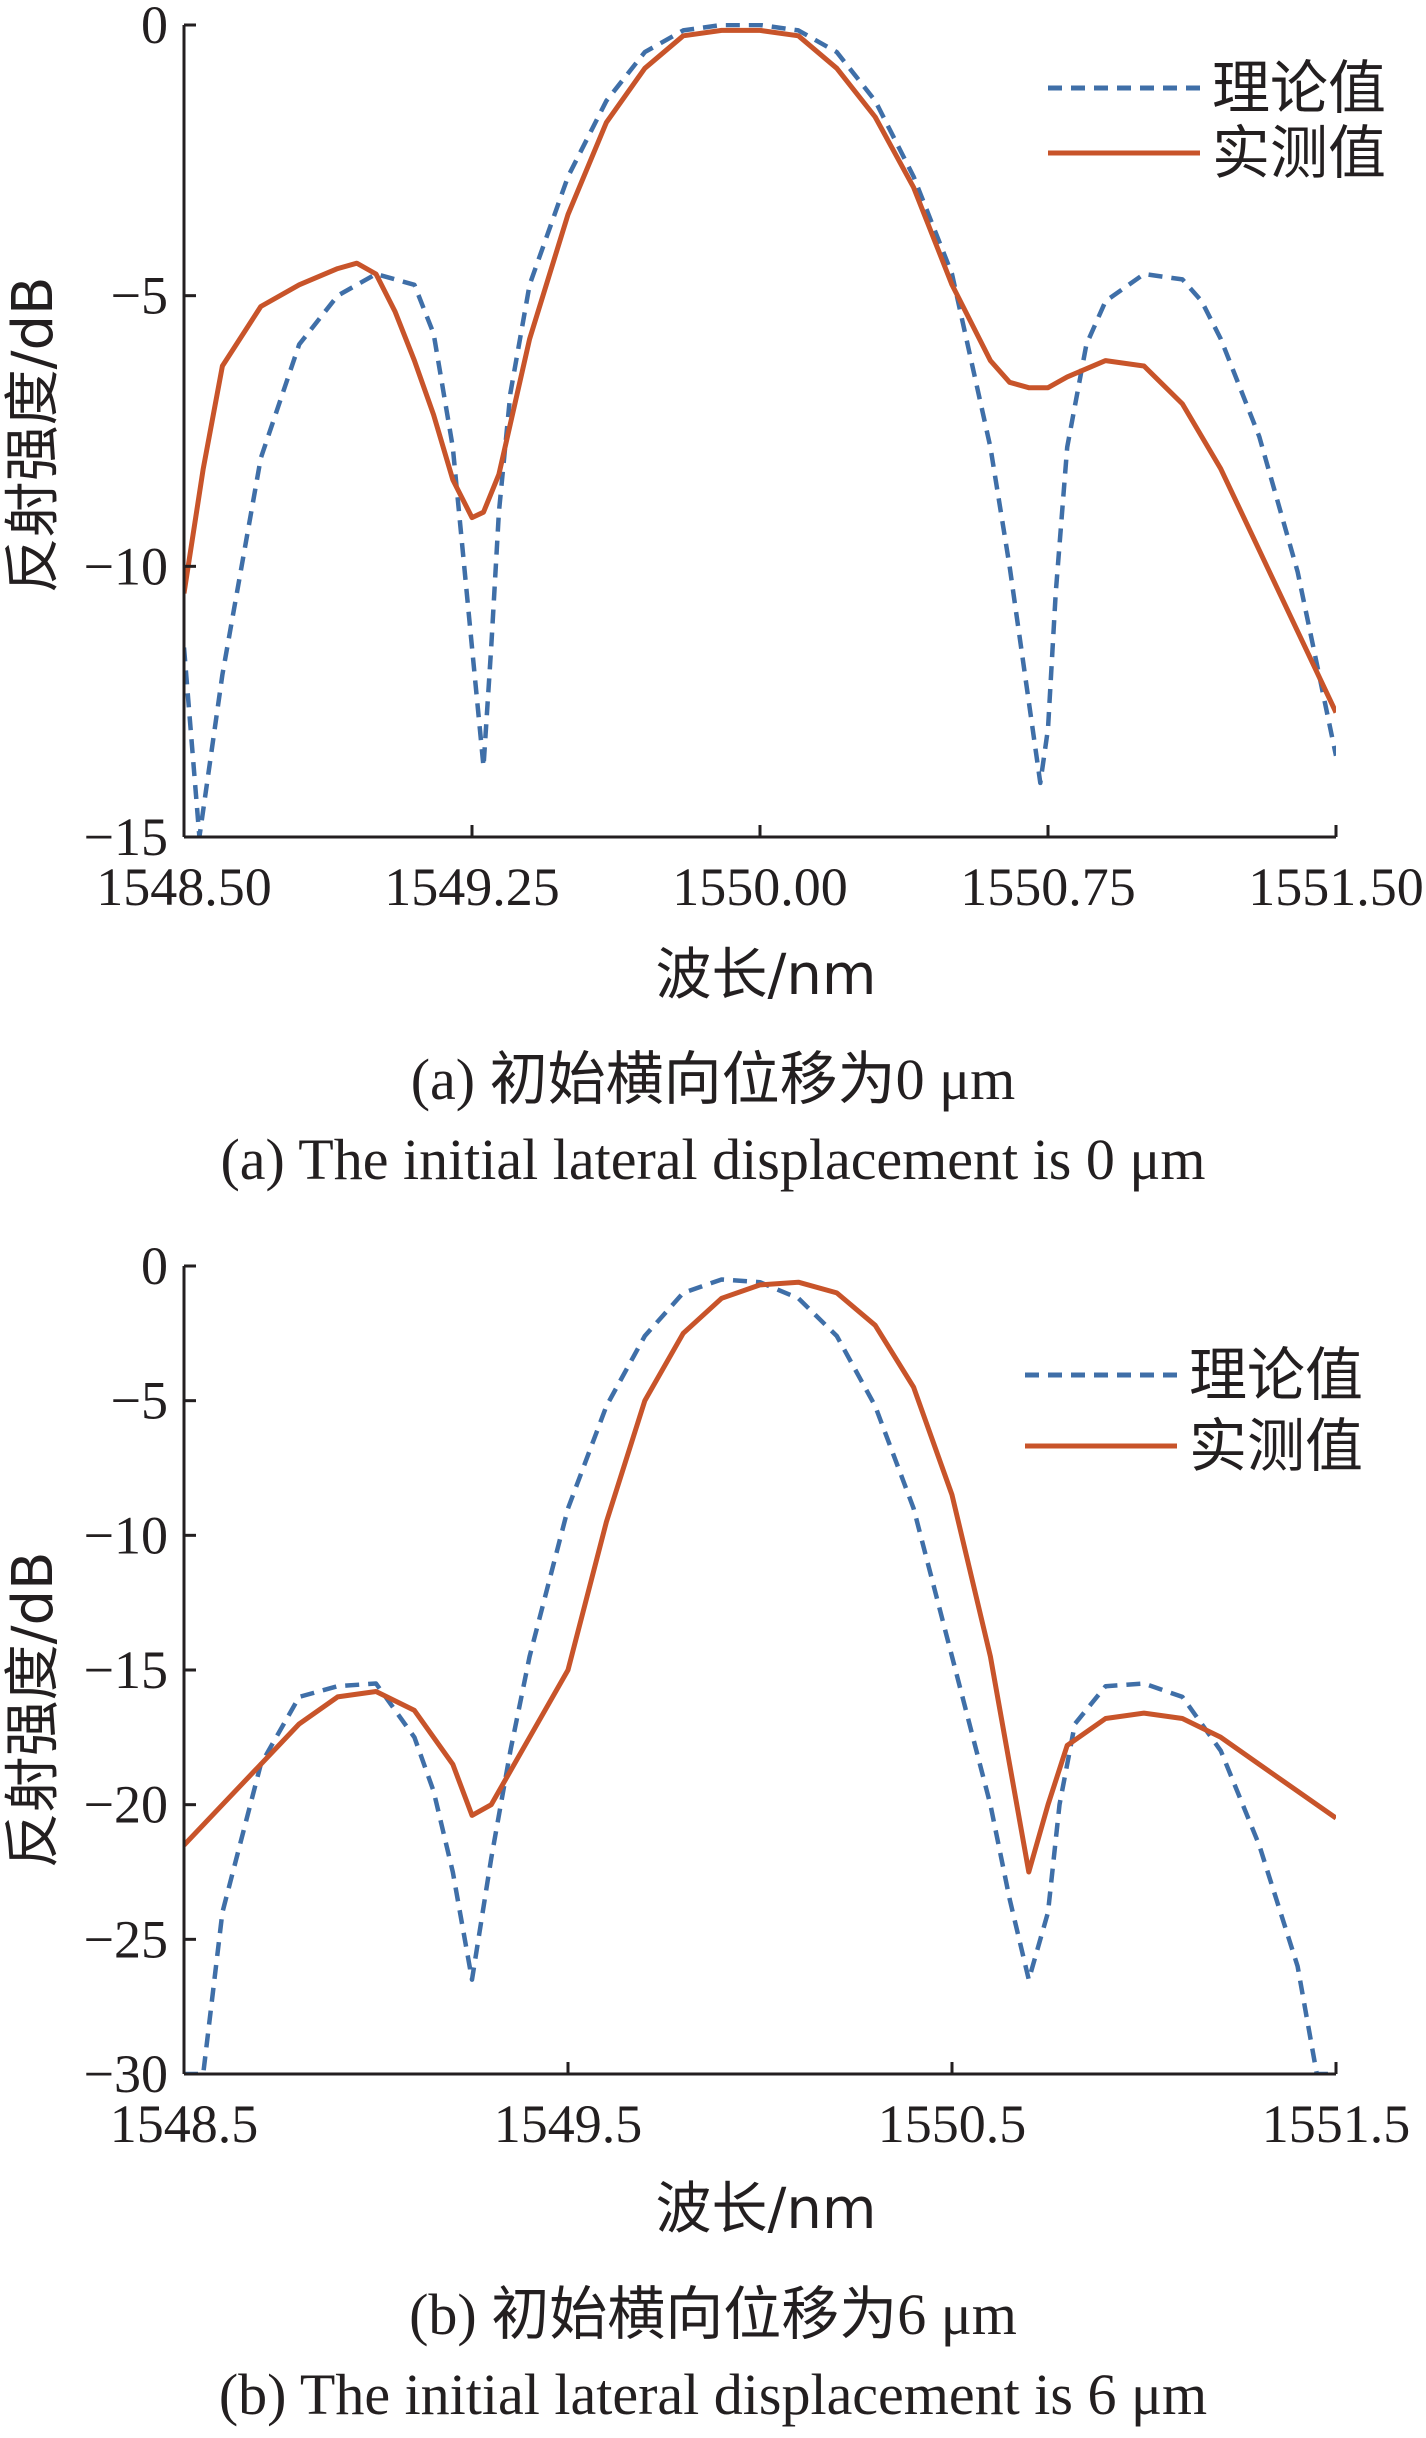 The width and height of the screenshot is (1426, 2438). Describe the element at coordinates (952, 2124) in the screenshot. I see `x-tick-label: 1550.5` at that location.